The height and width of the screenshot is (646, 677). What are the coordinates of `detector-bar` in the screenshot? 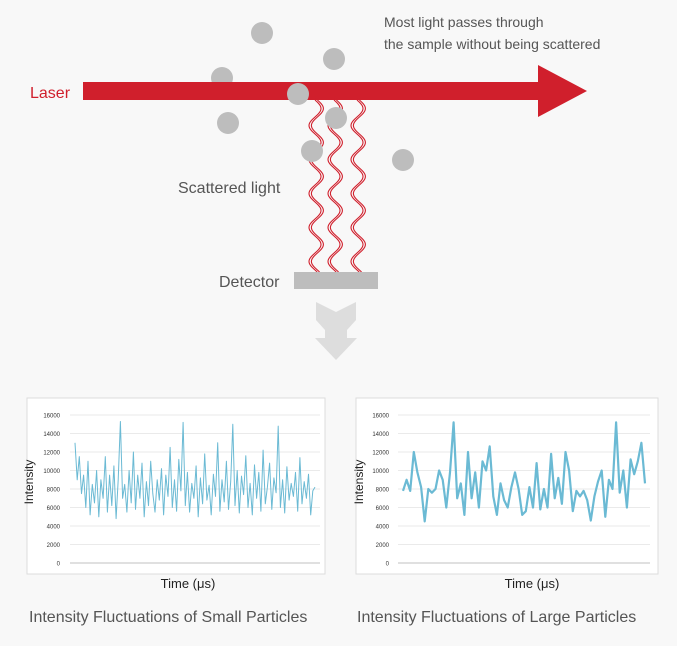 It's located at (336, 280).